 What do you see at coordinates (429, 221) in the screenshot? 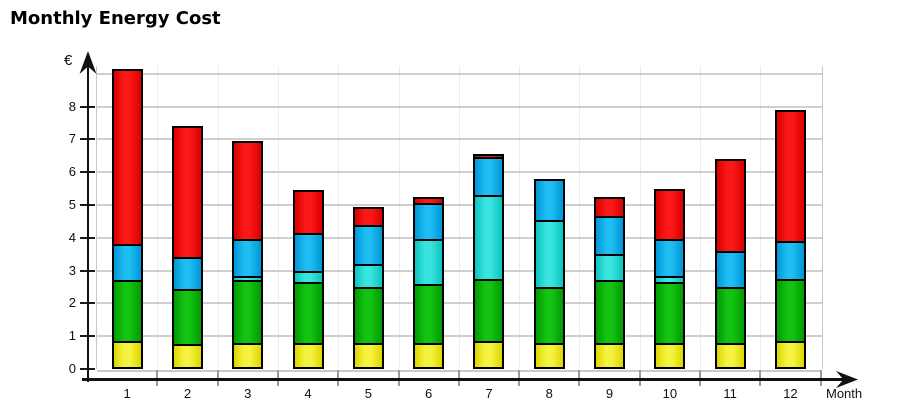
I see `bar-segment-month6-blue-segment` at bounding box center [429, 221].